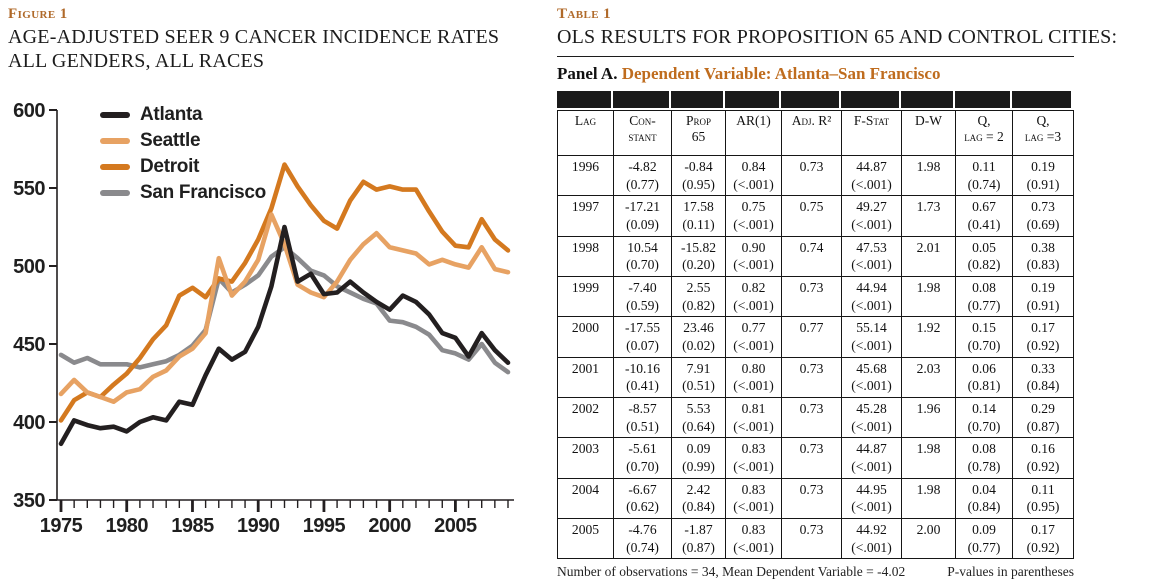 The height and width of the screenshot is (580, 1171). Describe the element at coordinates (698, 377) in the screenshot. I see `value-cell: 7.91 (0.51)` at that location.